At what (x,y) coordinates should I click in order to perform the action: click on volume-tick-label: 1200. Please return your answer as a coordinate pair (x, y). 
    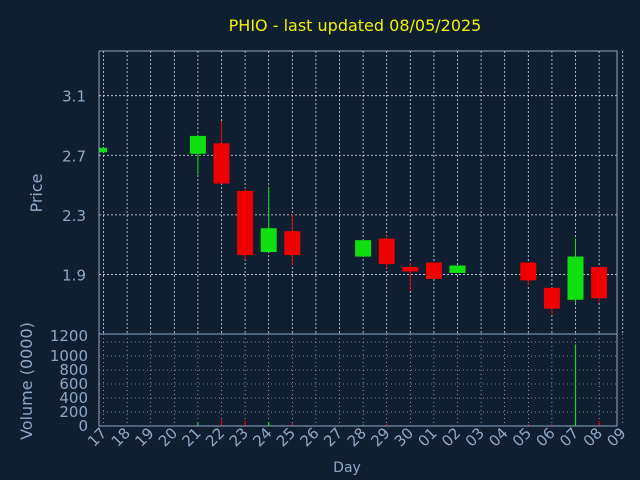
    Looking at the image, I should click on (69, 336).